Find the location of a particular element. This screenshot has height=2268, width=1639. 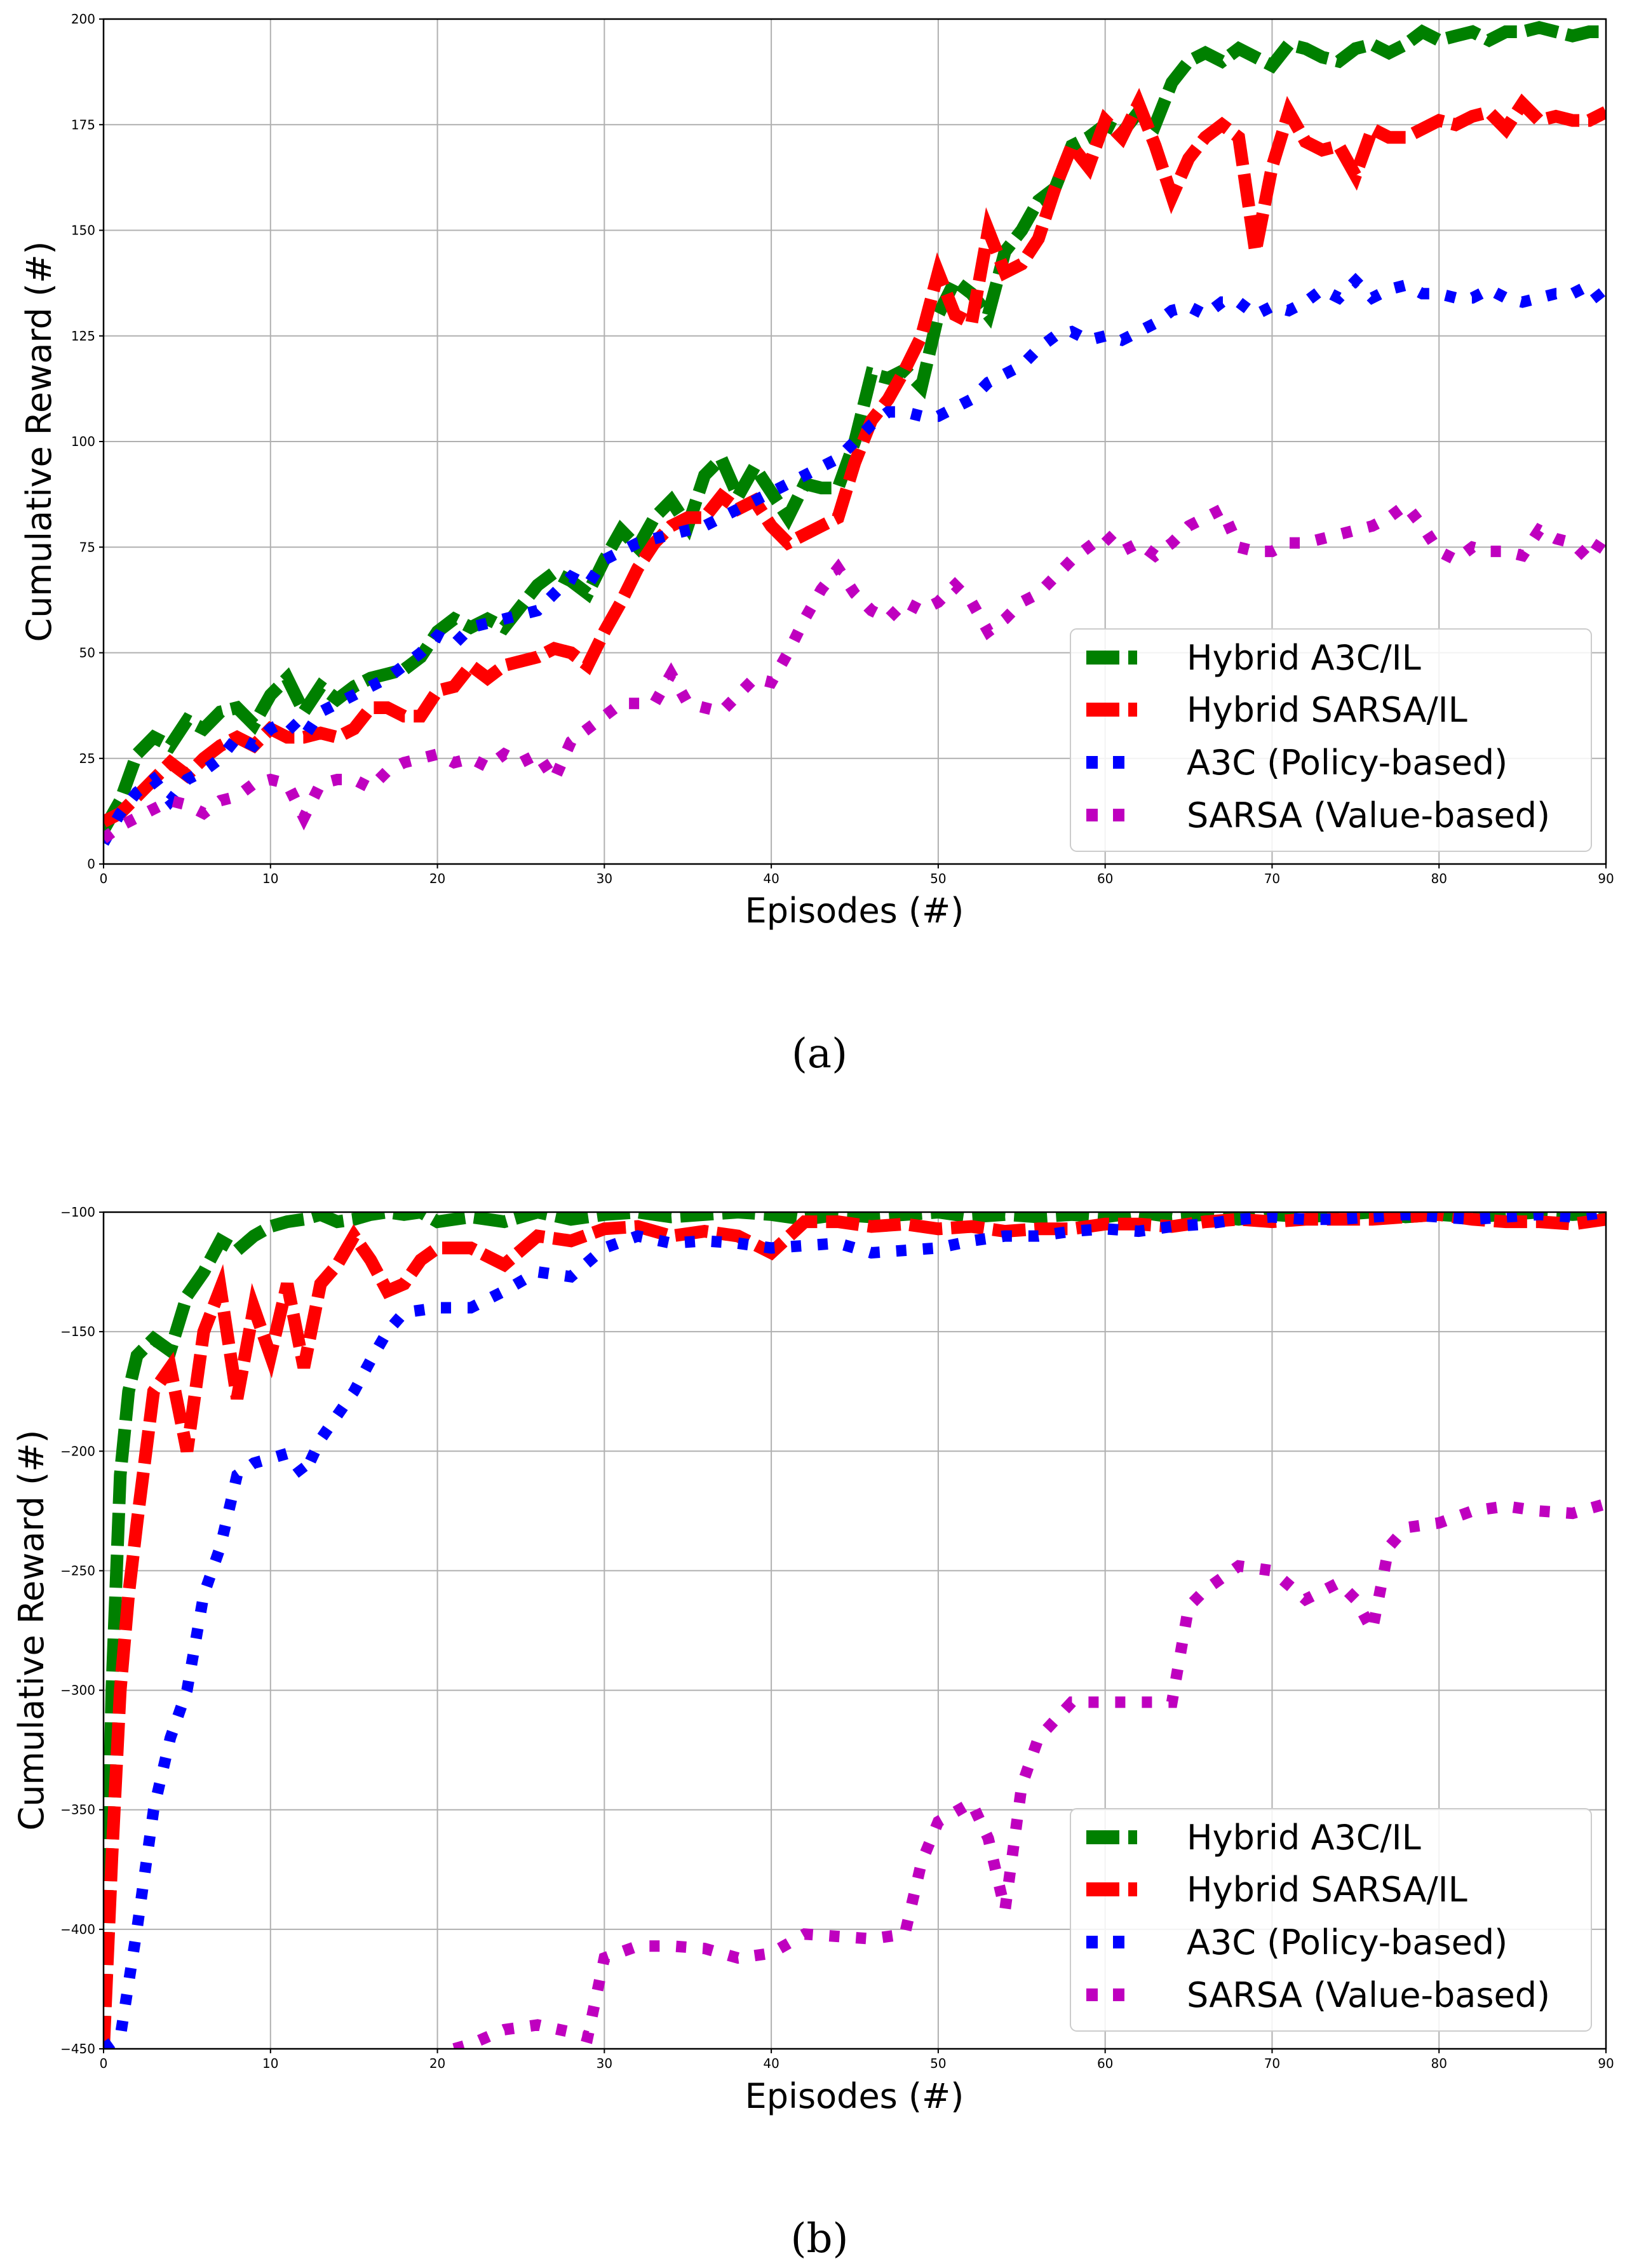

chart-a-xtick-label: 50 is located at coordinates (938, 878).